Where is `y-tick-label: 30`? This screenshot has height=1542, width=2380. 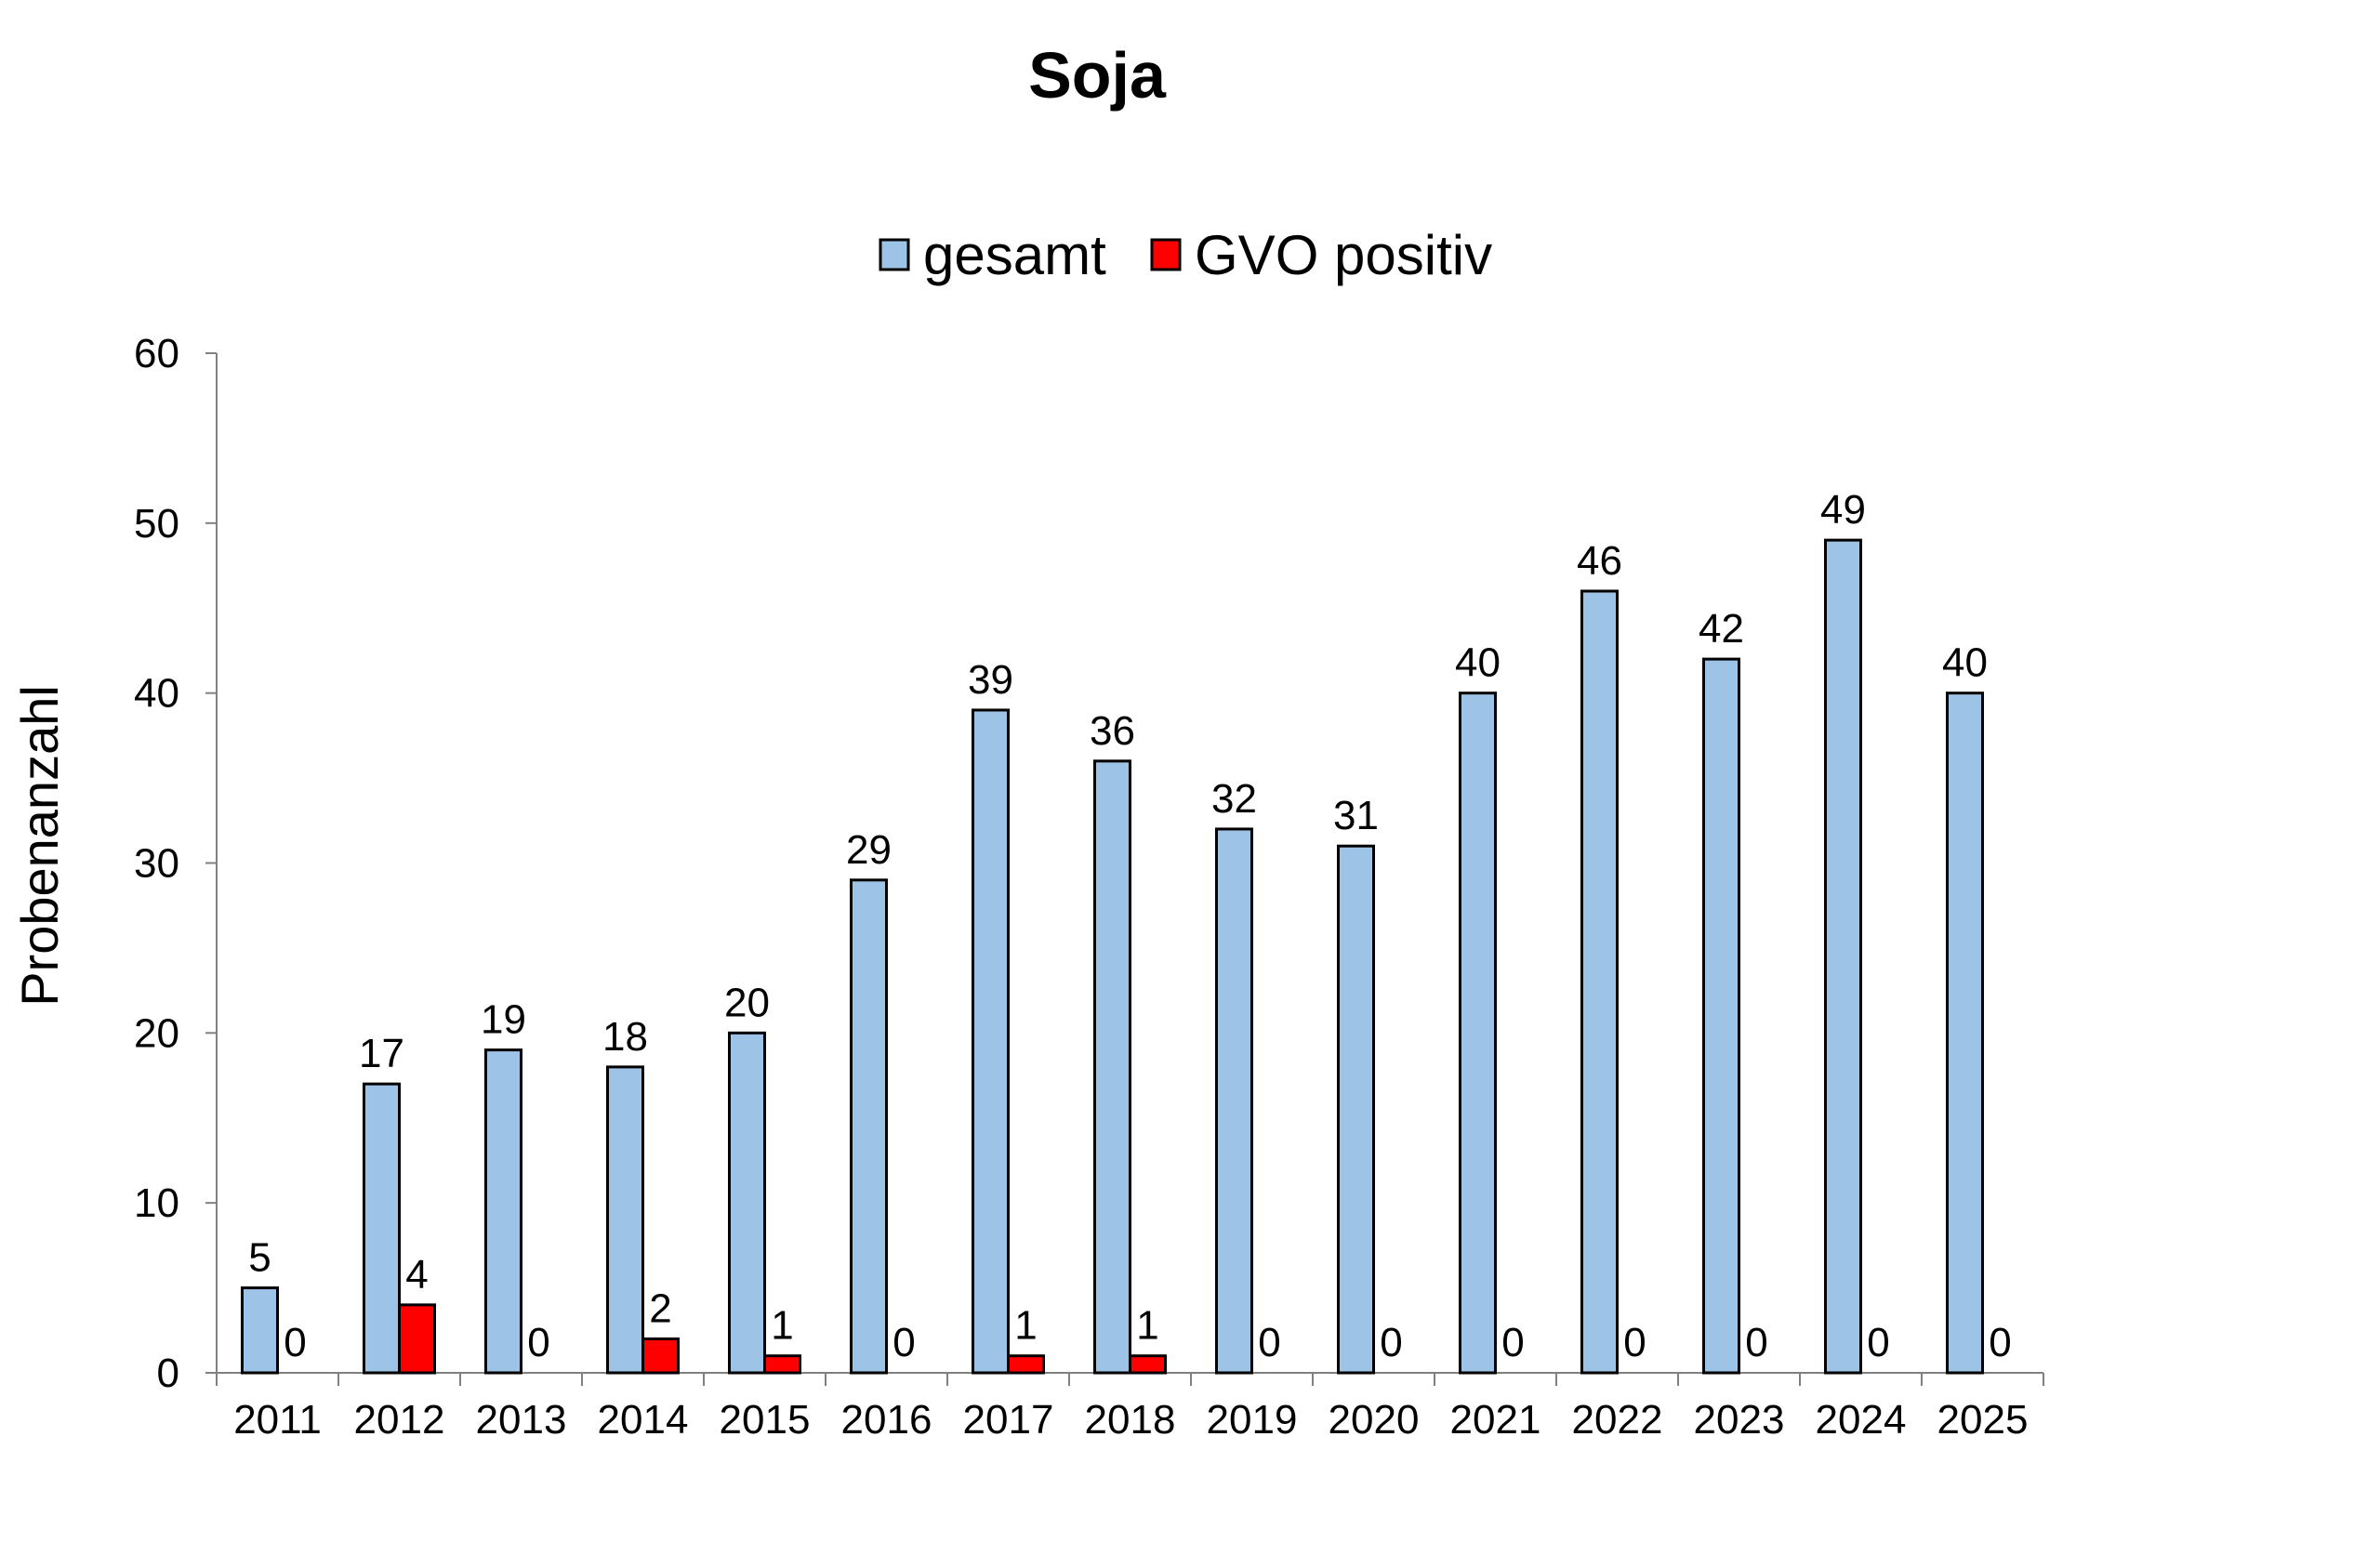
y-tick-label: 30 is located at coordinates (156, 864).